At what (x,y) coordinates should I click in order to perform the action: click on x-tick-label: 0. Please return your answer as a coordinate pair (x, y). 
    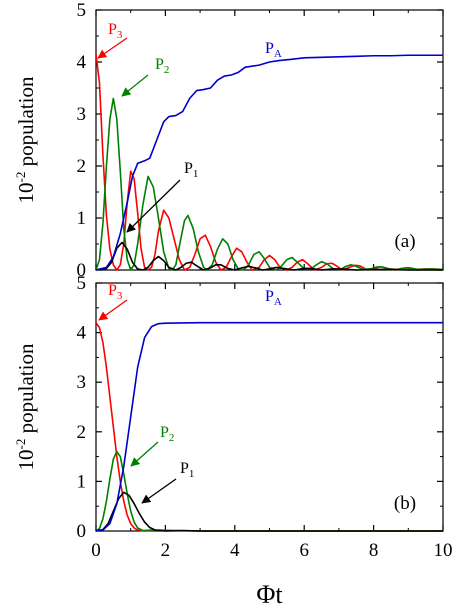
    Looking at the image, I should click on (96, 550).